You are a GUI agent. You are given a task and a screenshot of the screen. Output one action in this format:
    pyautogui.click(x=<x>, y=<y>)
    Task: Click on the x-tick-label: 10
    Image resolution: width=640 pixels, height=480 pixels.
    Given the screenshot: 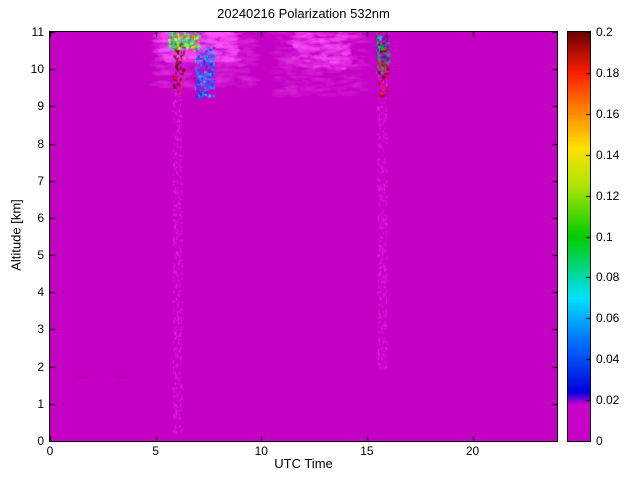 What is the action you would take?
    pyautogui.click(x=261, y=451)
    